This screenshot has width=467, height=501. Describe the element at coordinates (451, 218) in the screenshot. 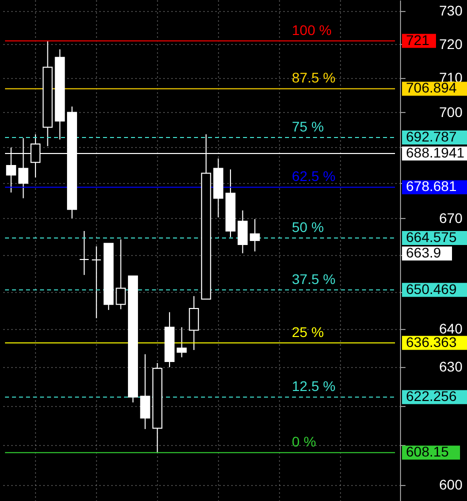

I see `y-tick-label: 670` at that location.